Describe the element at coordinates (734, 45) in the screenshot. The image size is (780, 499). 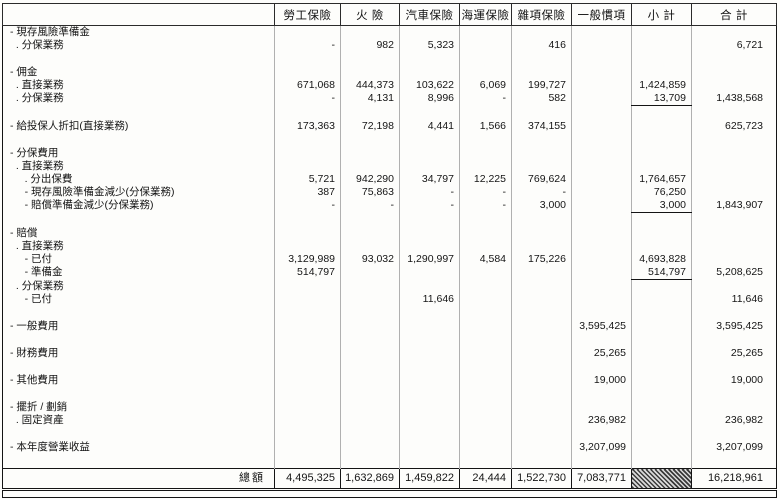
I see `value-cell: 6,721` at that location.